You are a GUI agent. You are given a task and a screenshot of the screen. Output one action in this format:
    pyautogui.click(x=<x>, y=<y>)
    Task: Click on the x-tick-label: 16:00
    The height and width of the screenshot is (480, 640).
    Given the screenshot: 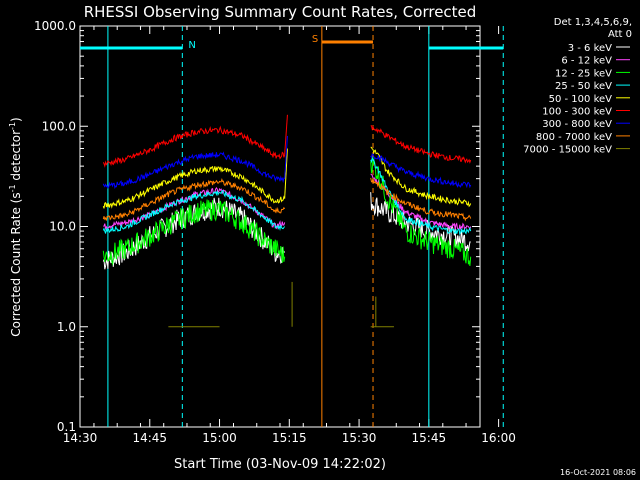 What is the action you would take?
    pyautogui.click(x=498, y=438)
    